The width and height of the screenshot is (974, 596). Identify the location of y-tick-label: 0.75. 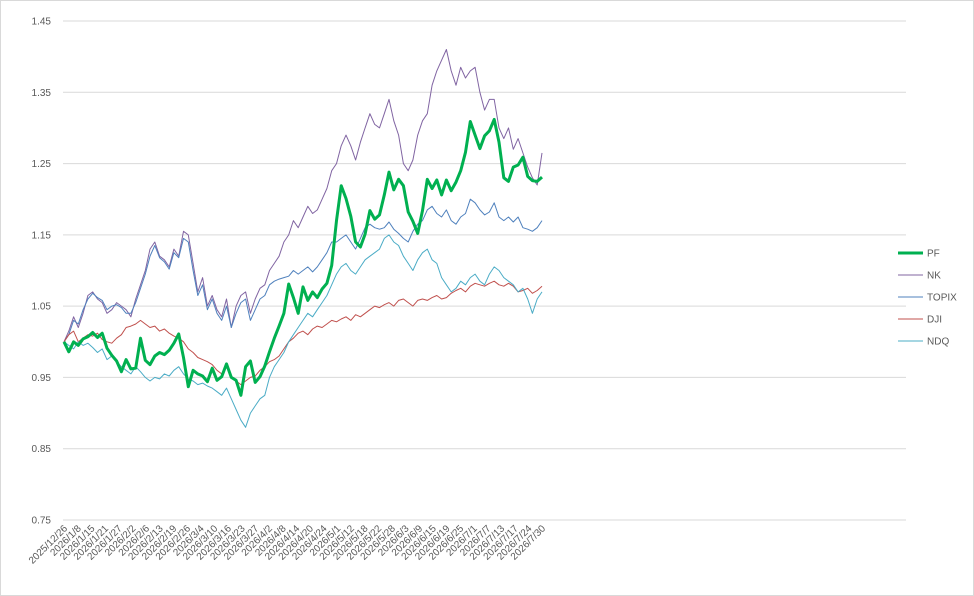
(42, 521).